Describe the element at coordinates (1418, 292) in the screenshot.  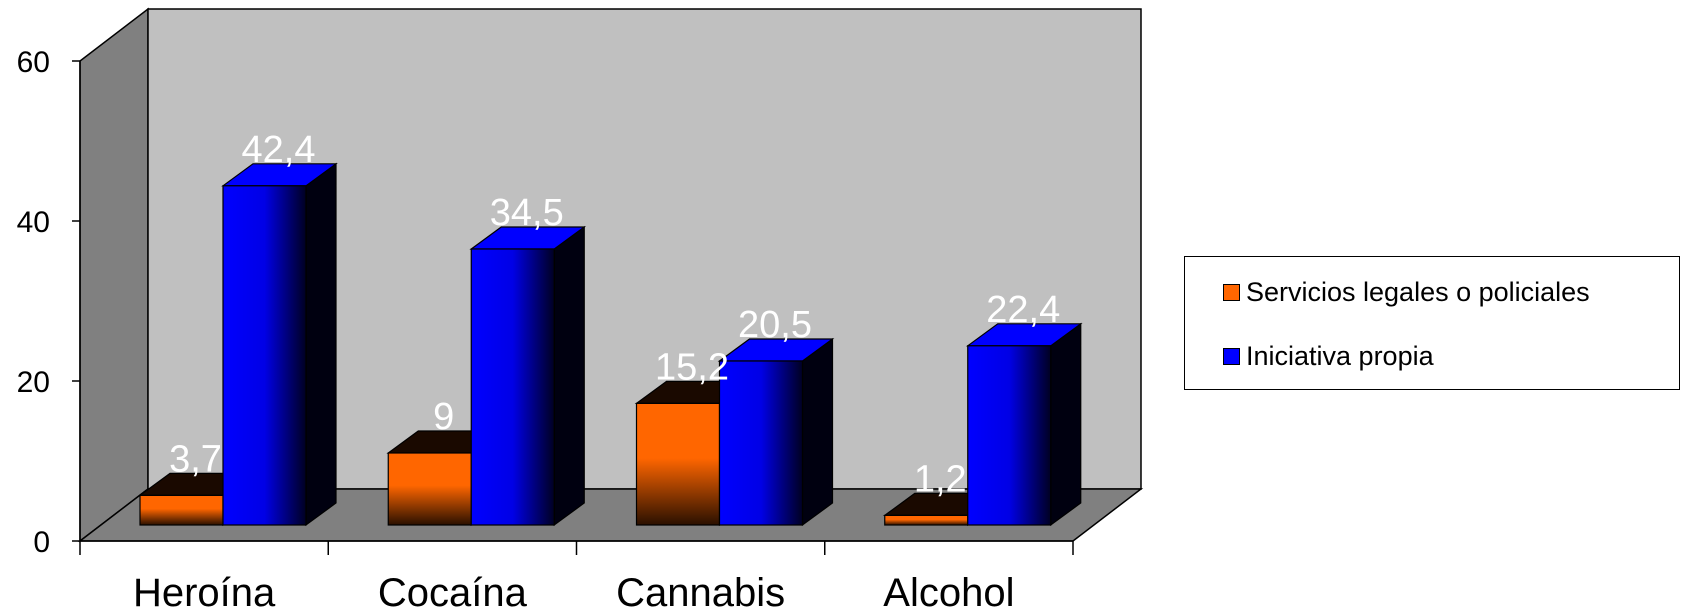
I see `legend-label-servicios: Servicios legales o policiales` at that location.